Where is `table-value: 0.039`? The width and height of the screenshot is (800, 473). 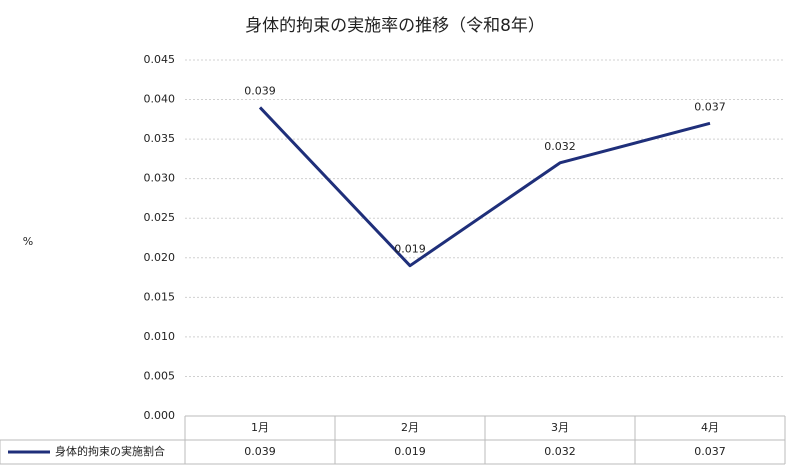 table-value: 0.039 is located at coordinates (260, 451).